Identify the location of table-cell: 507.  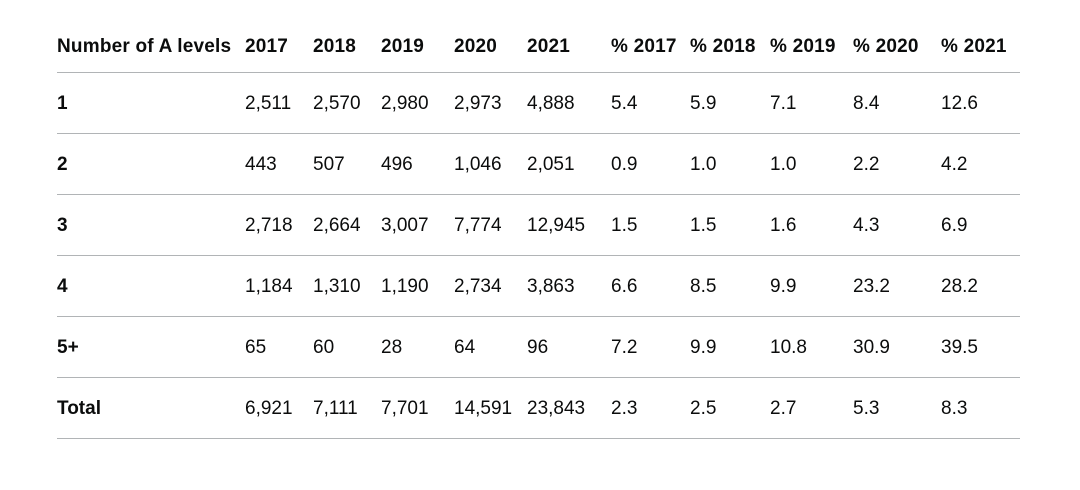
(347, 164).